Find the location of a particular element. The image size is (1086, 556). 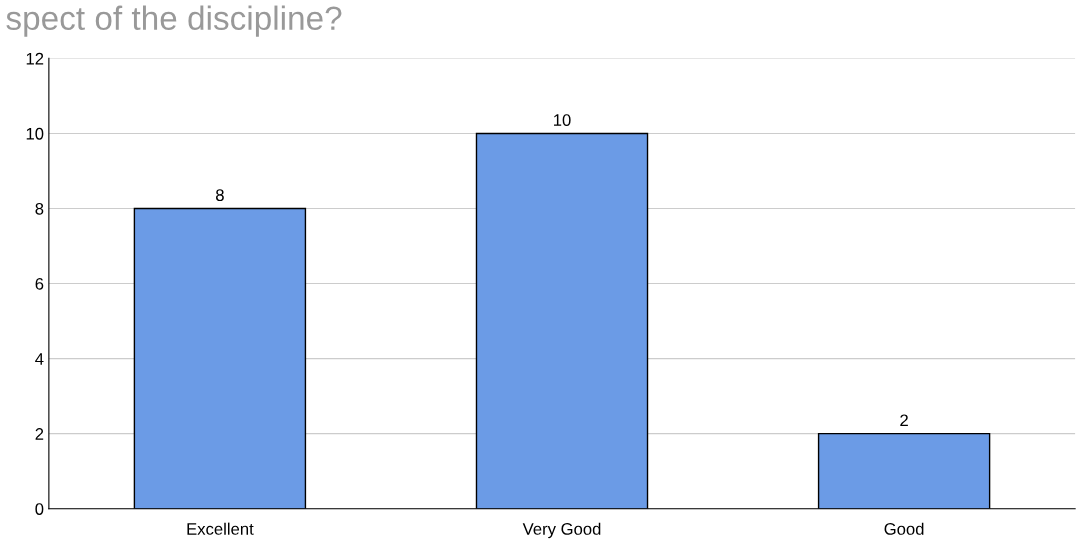

y-tick-label: 12 is located at coordinates (35, 58).